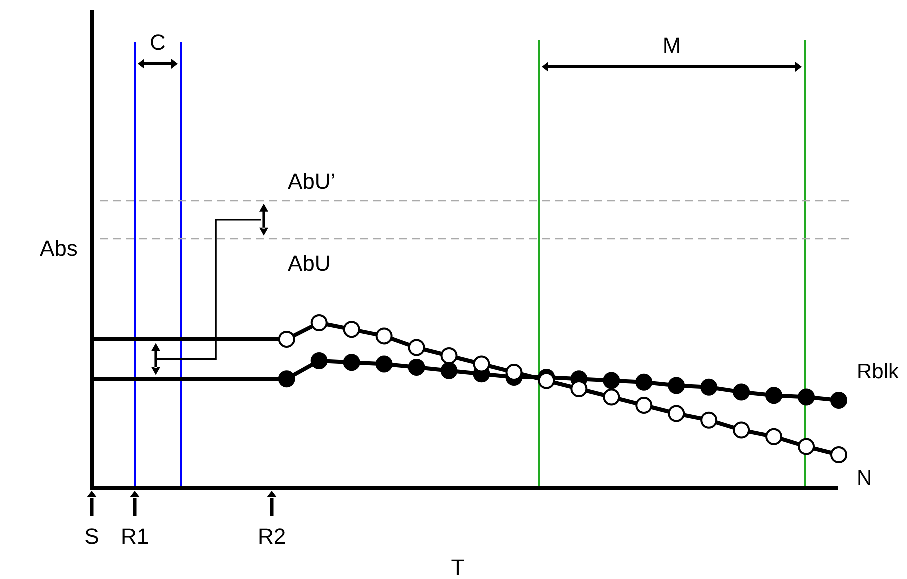 Image resolution: width=907 pixels, height=579 pixels. Describe the element at coordinates (158, 42) in the screenshot. I see `text: C` at that location.